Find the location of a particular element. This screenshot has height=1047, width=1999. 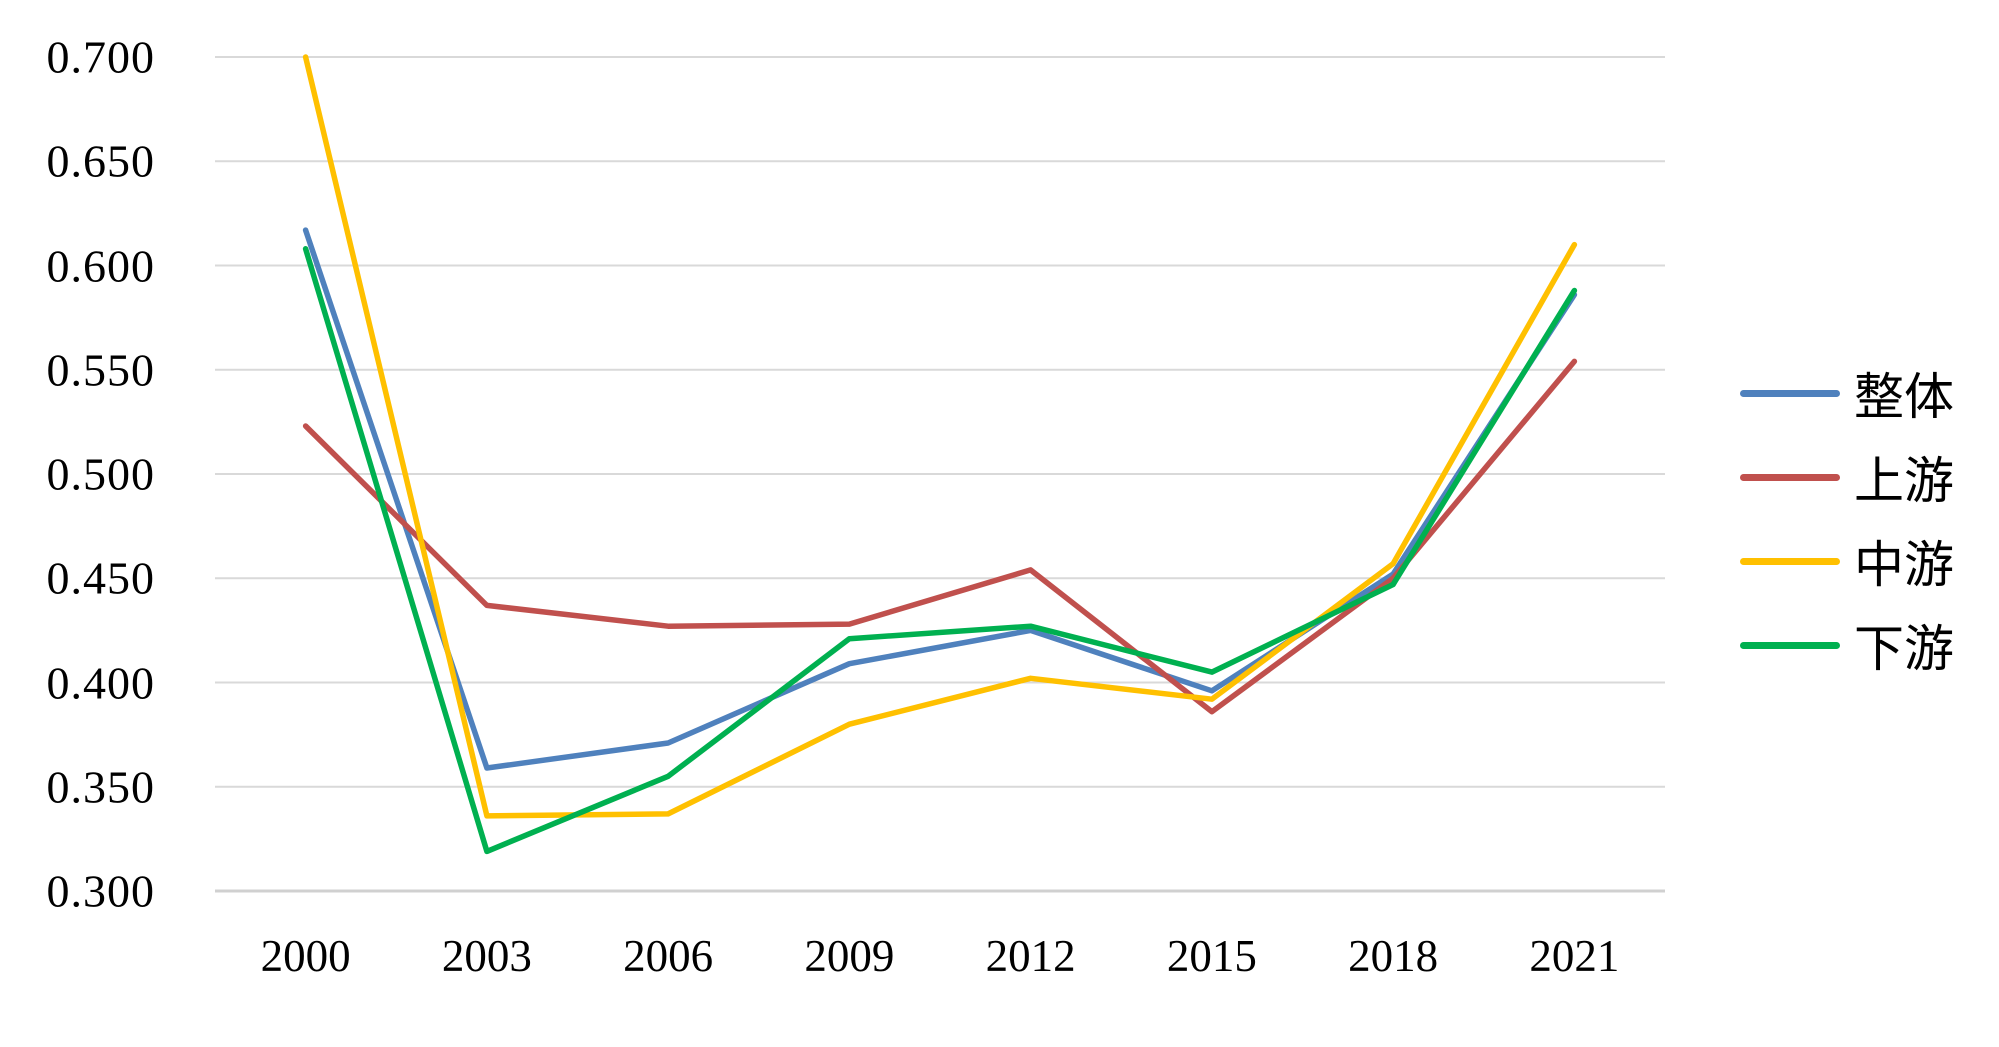

x-tick-label: 2009 is located at coordinates (849, 956).